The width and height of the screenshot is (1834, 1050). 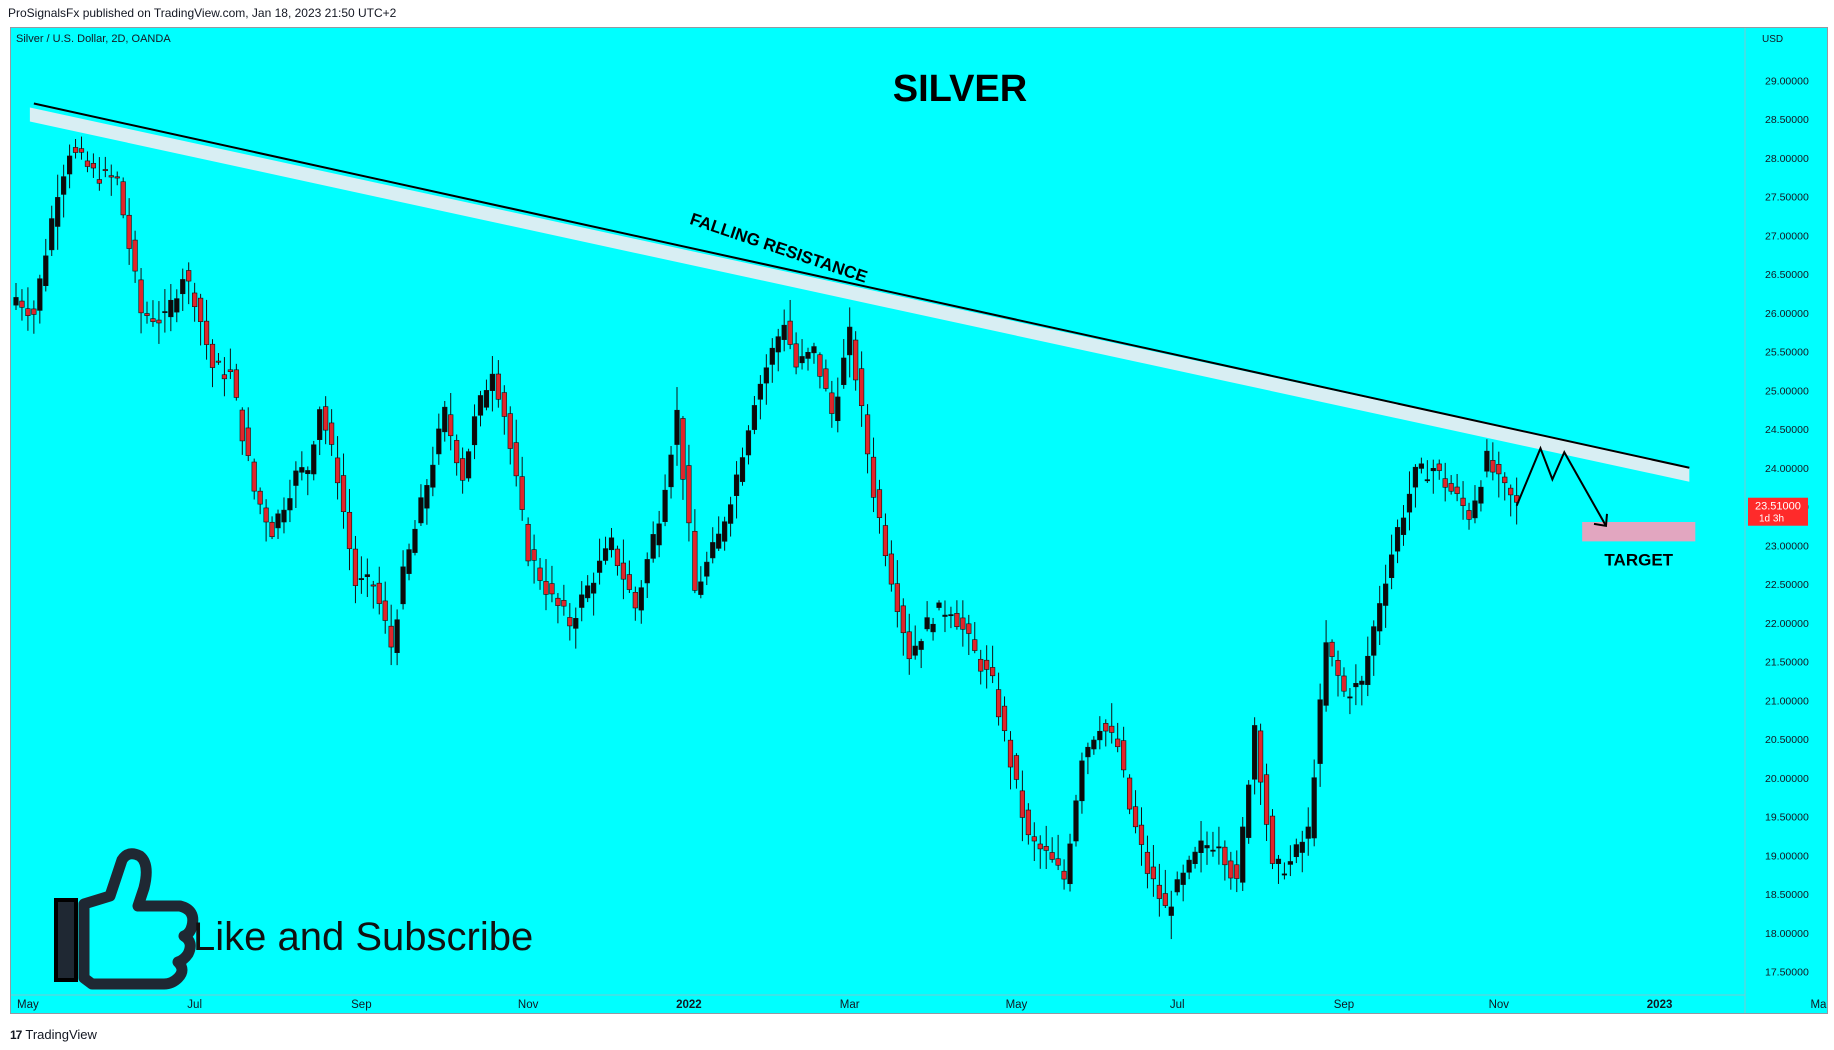 I want to click on y-tick-label: 26.50000, so click(x=1787, y=275).